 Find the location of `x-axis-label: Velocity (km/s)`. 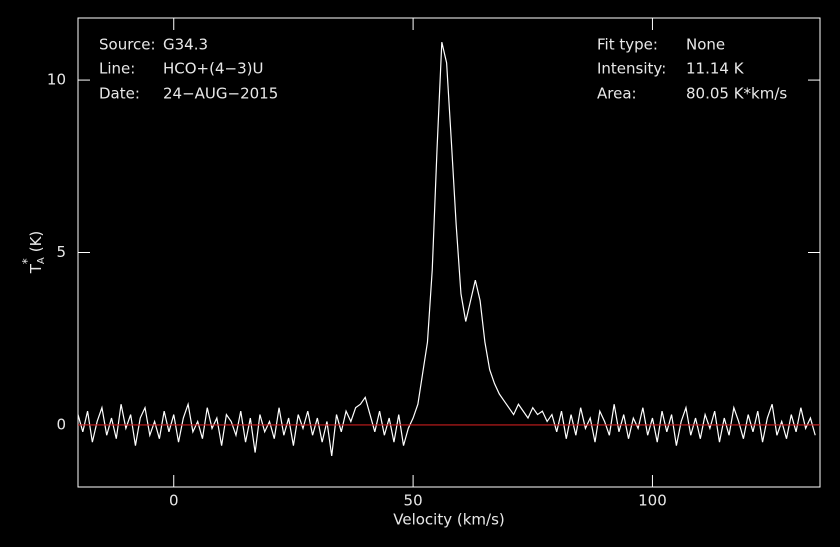

x-axis-label: Velocity (km/s) is located at coordinates (448, 520).